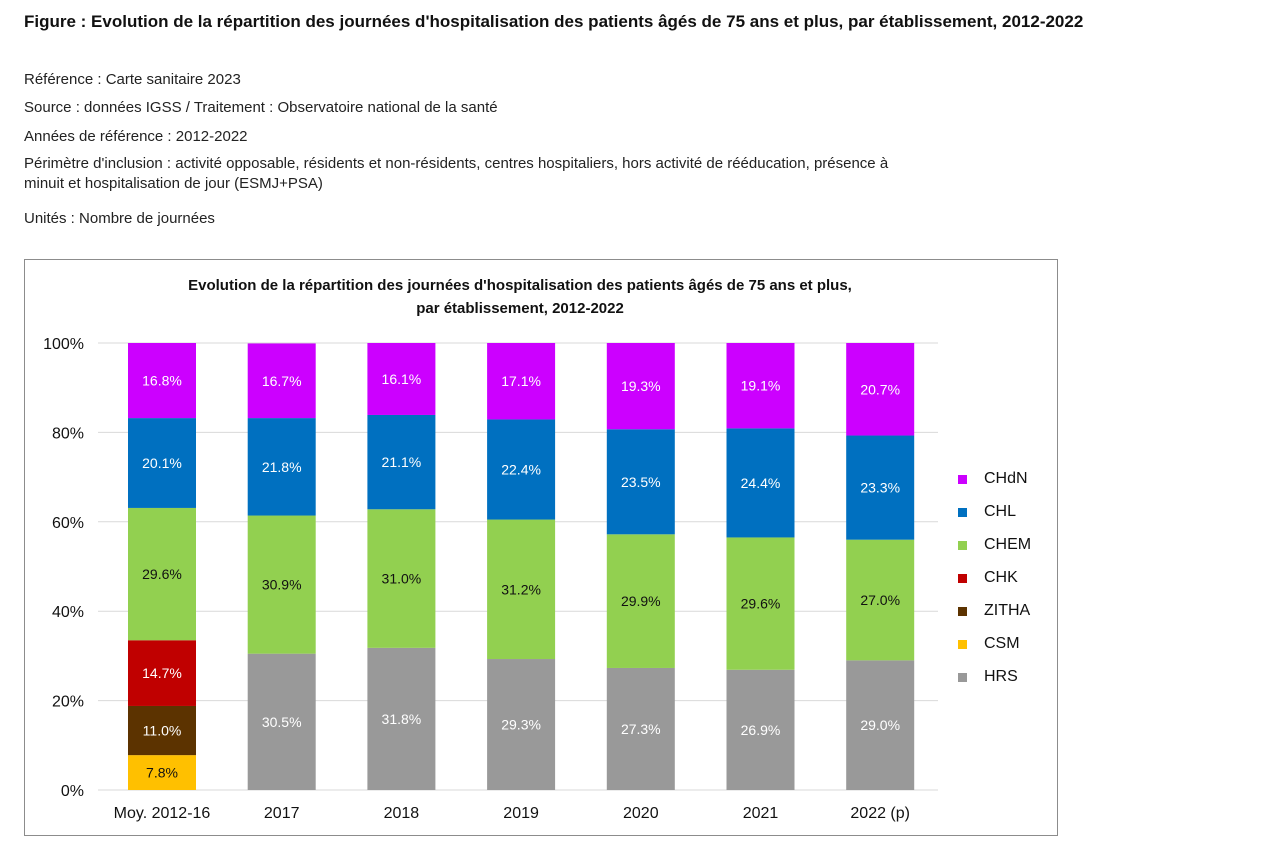 The image size is (1280, 855). I want to click on data-label-hrs-2020: 27.3%, so click(641, 729).